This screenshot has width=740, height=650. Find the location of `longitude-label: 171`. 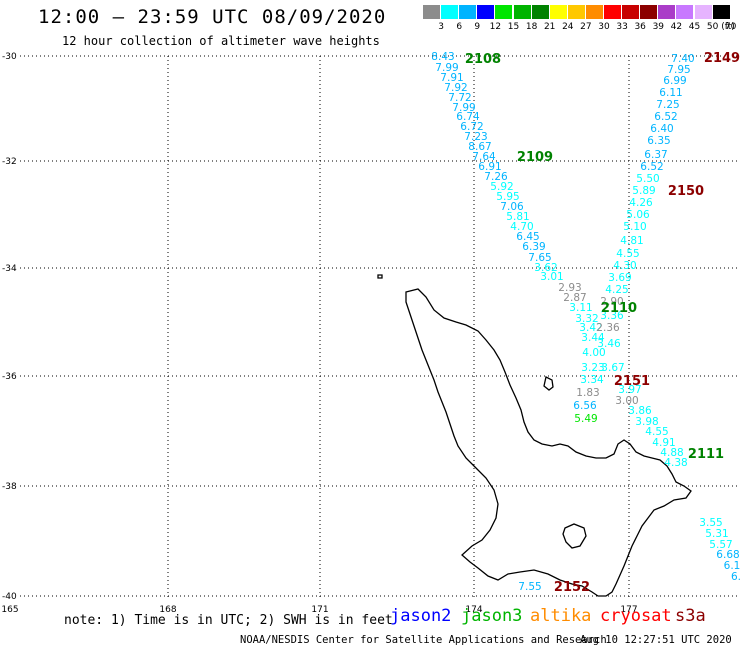

longitude-label: 171 is located at coordinates (319, 610).